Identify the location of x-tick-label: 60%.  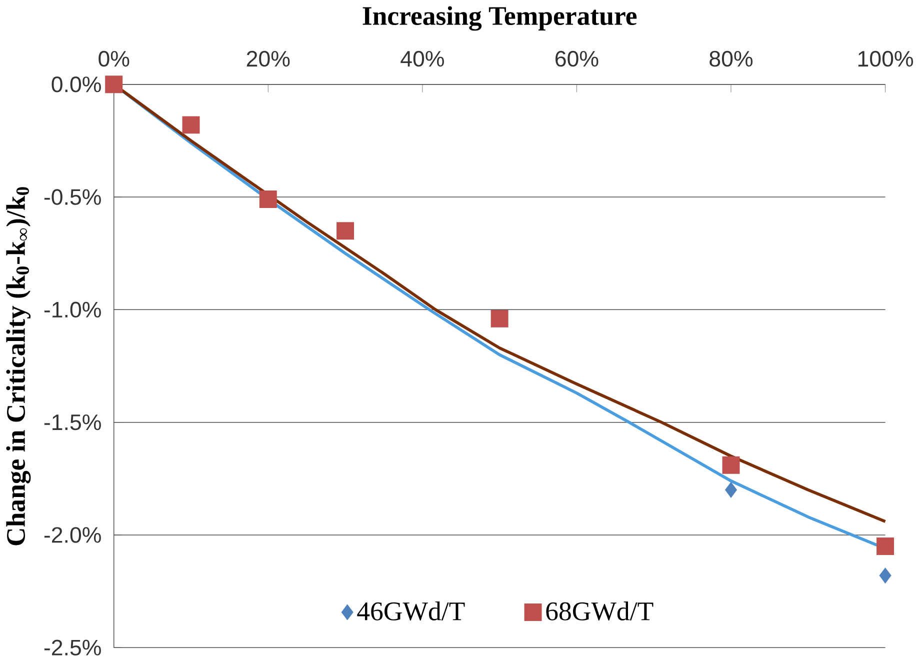
(577, 59).